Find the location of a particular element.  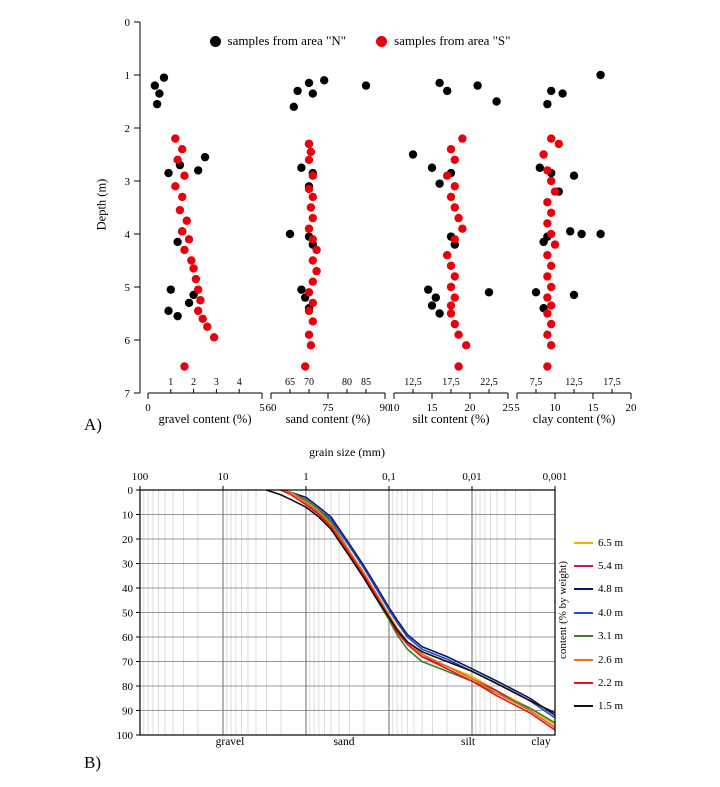

xlabel-gravel: gravel content (%) is located at coordinates (205, 419).